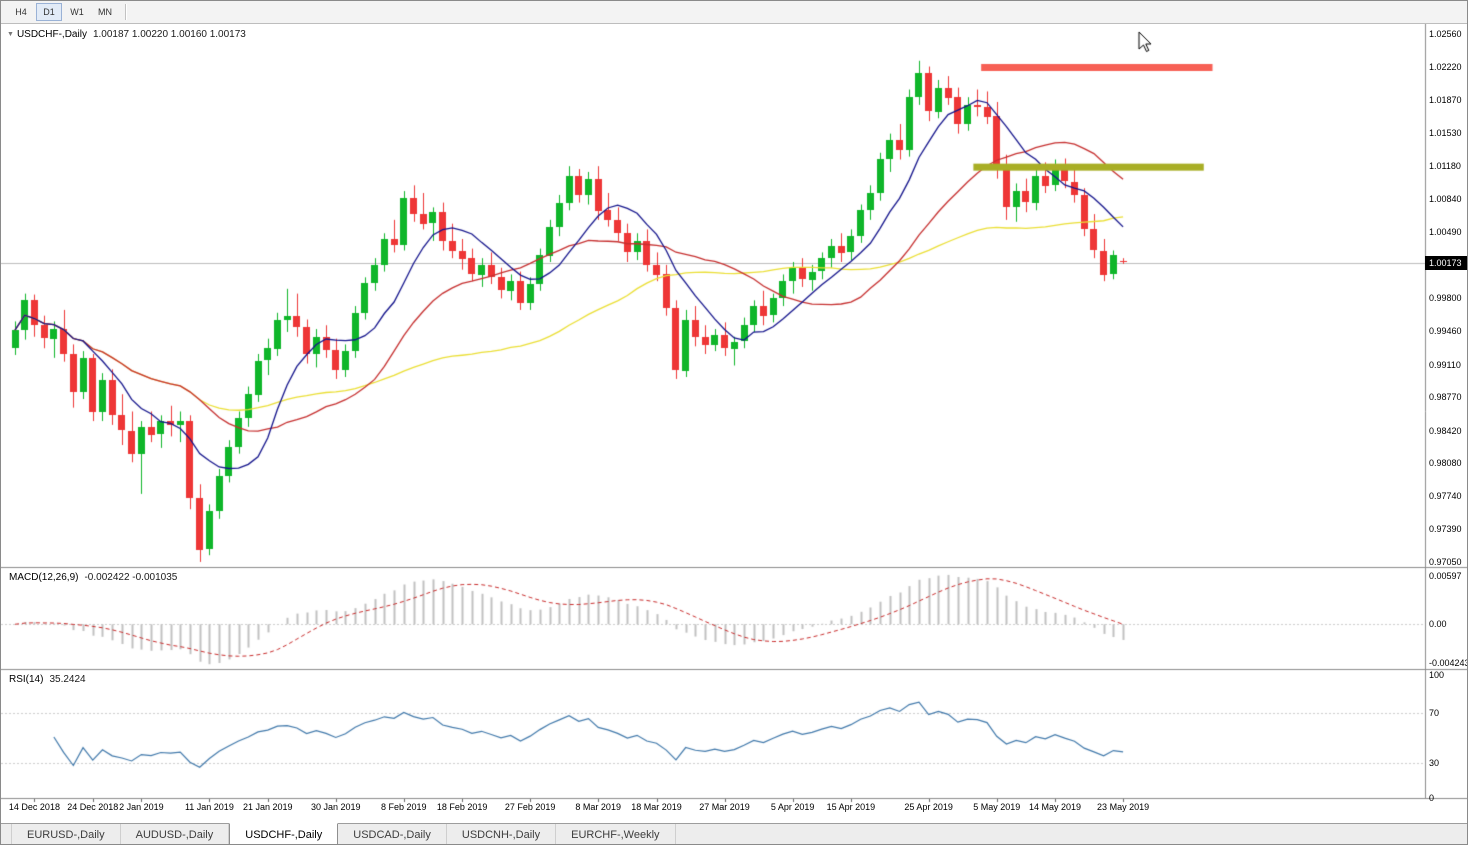  Describe the element at coordinates (26, 679) in the screenshot. I see `rsi-name: RSI(14)` at that location.